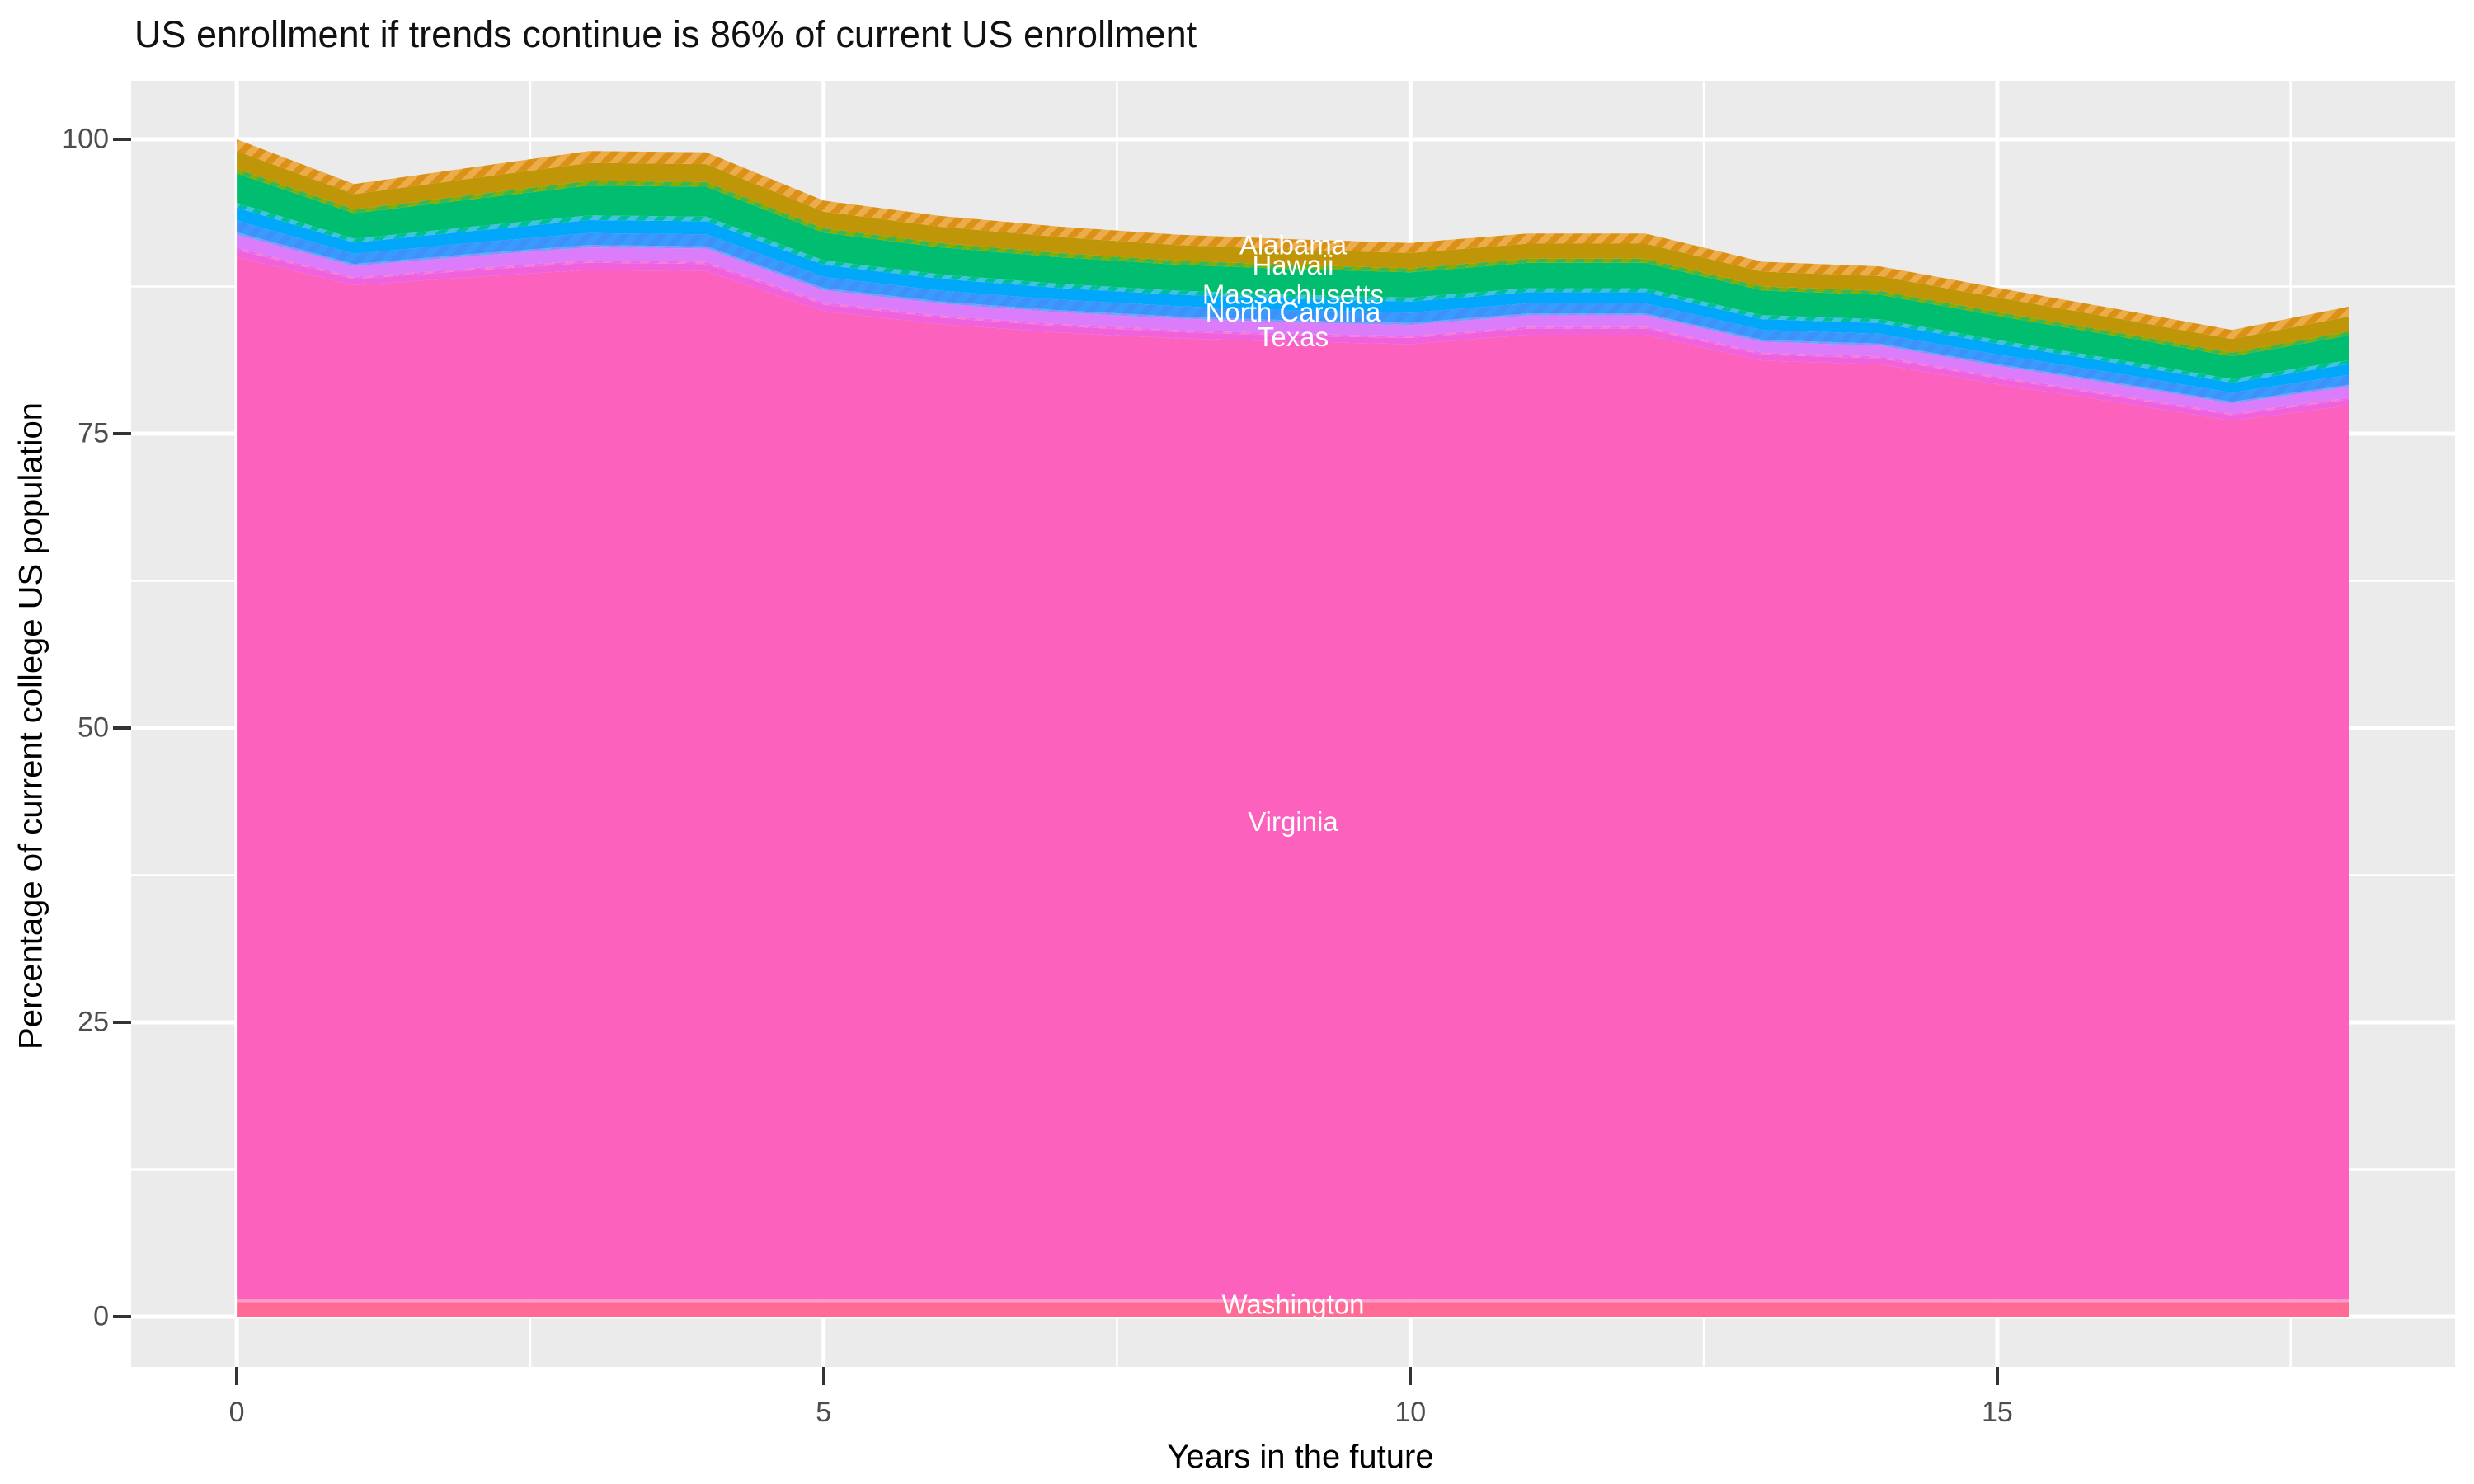  I want to click on x-tick-label: 0, so click(236, 1412).